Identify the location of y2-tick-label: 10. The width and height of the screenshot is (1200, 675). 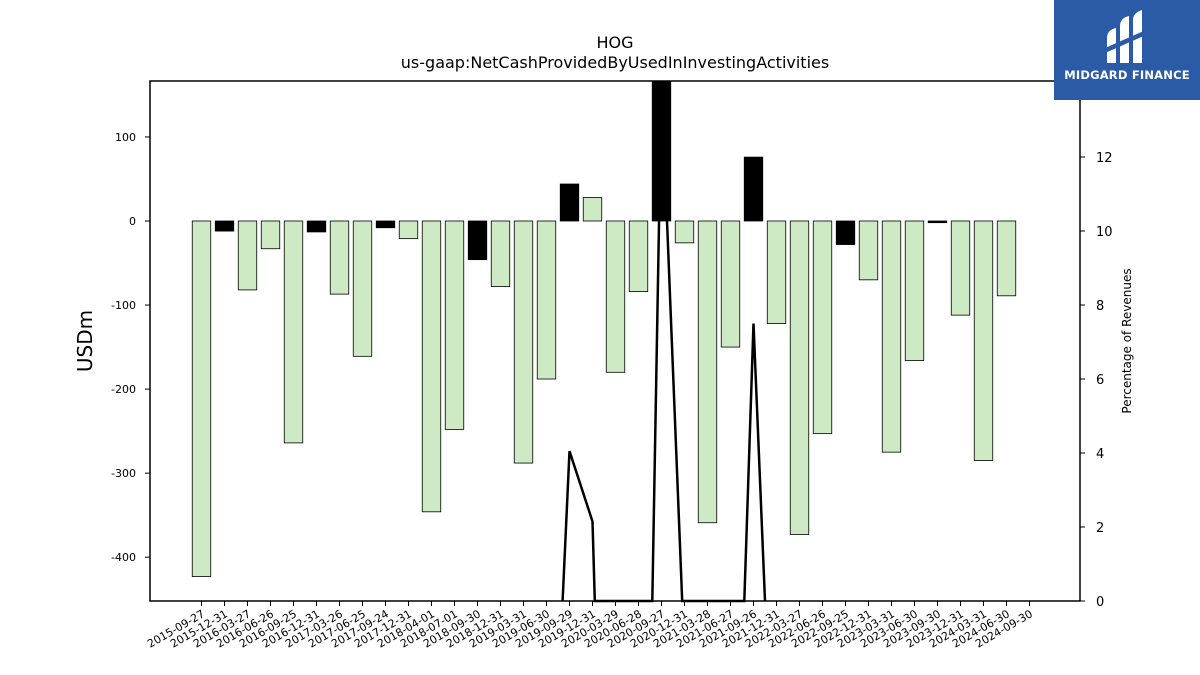
(1104, 232).